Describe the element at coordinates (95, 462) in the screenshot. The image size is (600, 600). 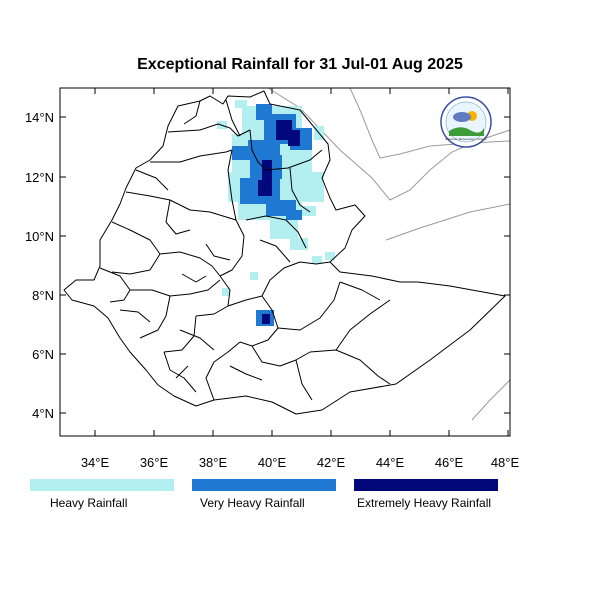
I see `lon-label: 34°E` at that location.